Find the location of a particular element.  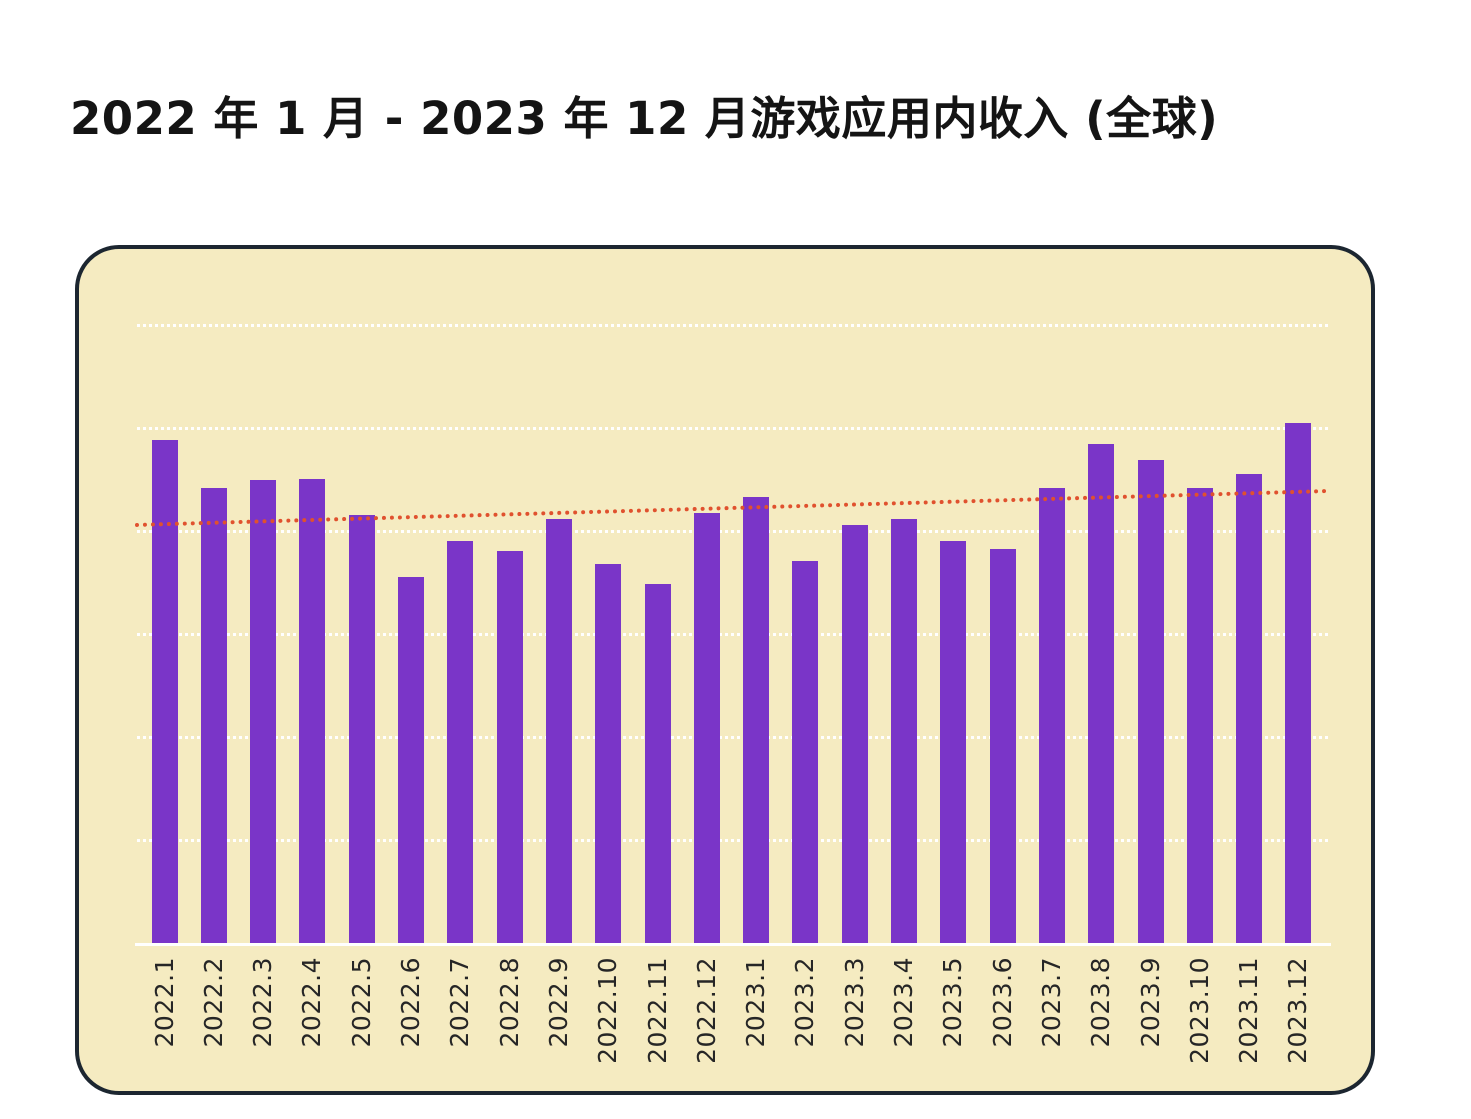

x-tick-label: 2023.4 is located at coordinates (903, 1002).